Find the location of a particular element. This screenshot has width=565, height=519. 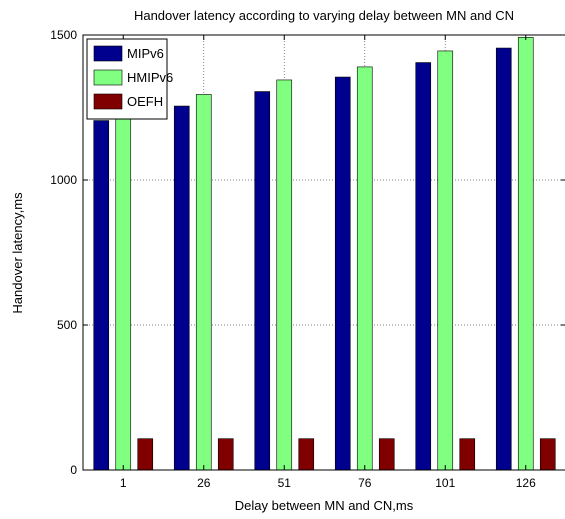

x-tick-label: 101 is located at coordinates (445, 483).